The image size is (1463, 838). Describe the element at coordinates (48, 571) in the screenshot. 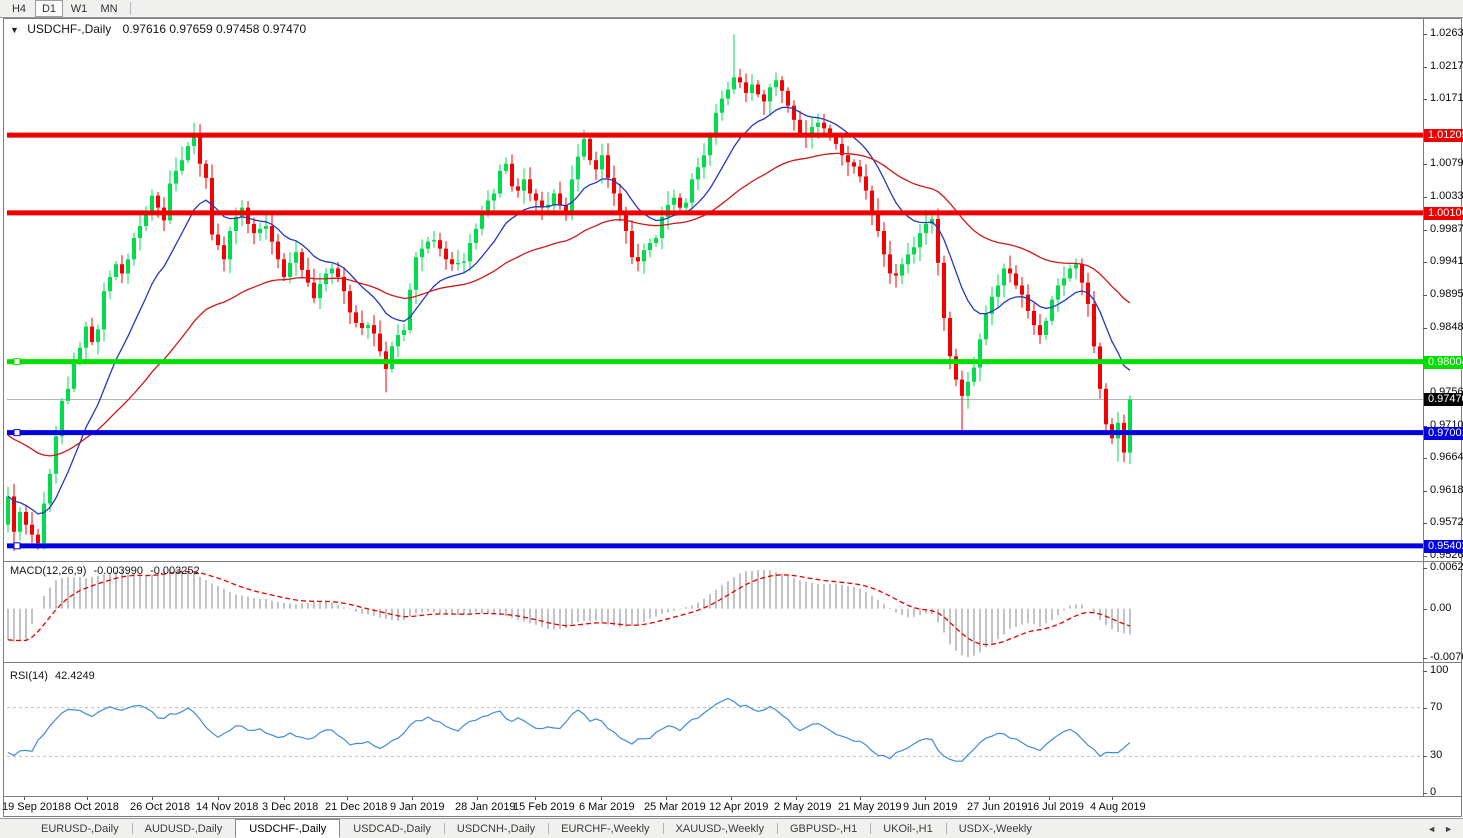

I see `macd-name: MACD(12,26,9)` at that location.